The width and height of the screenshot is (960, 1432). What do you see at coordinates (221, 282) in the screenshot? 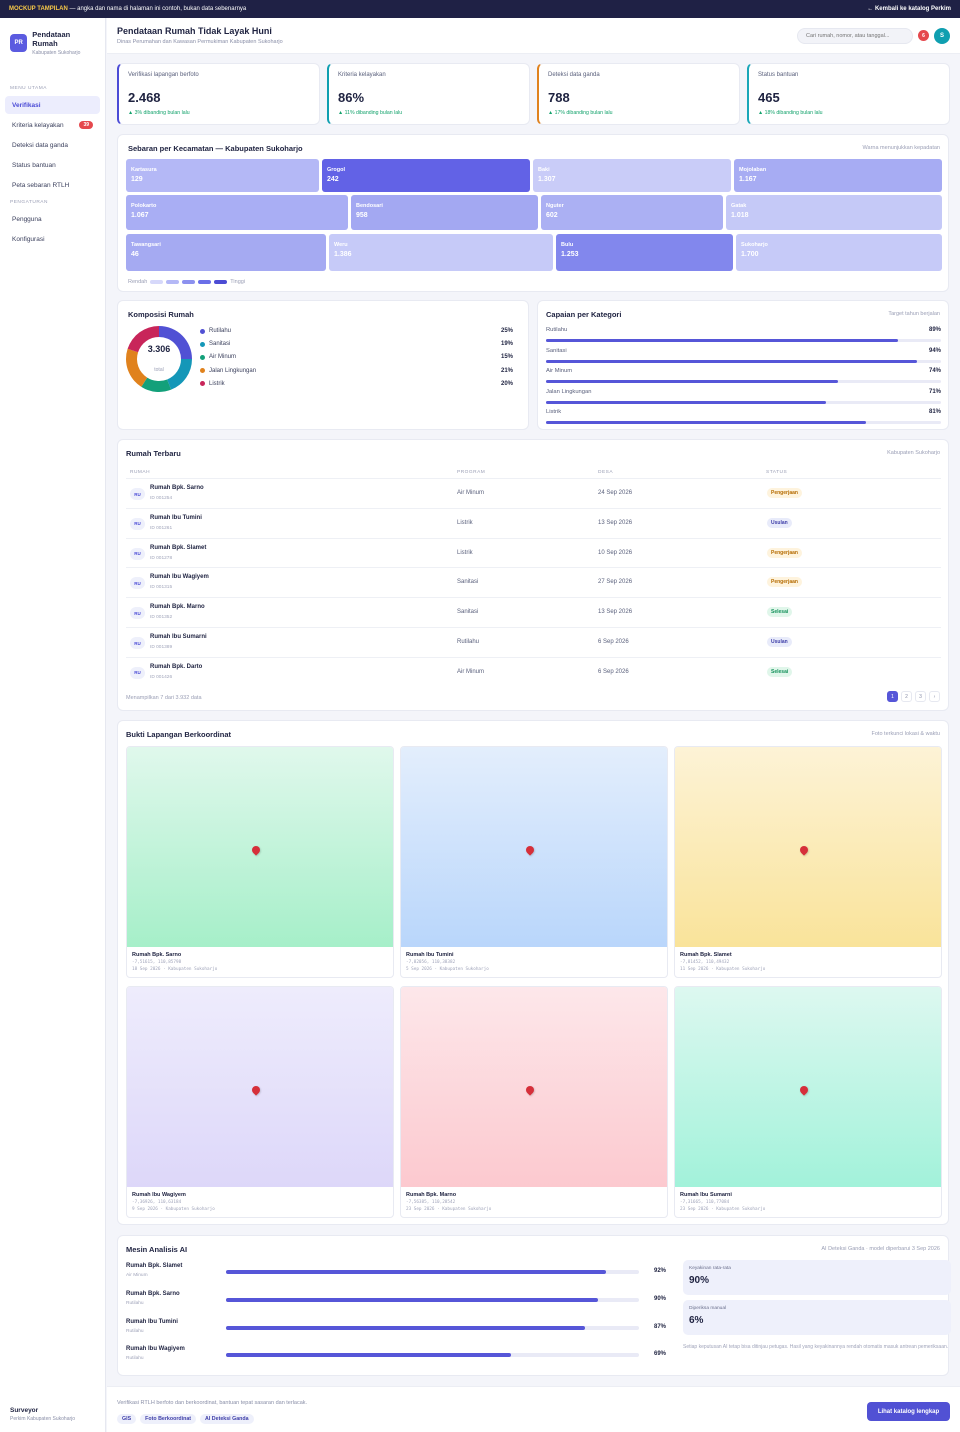
I see `legend-swatch` at bounding box center [221, 282].